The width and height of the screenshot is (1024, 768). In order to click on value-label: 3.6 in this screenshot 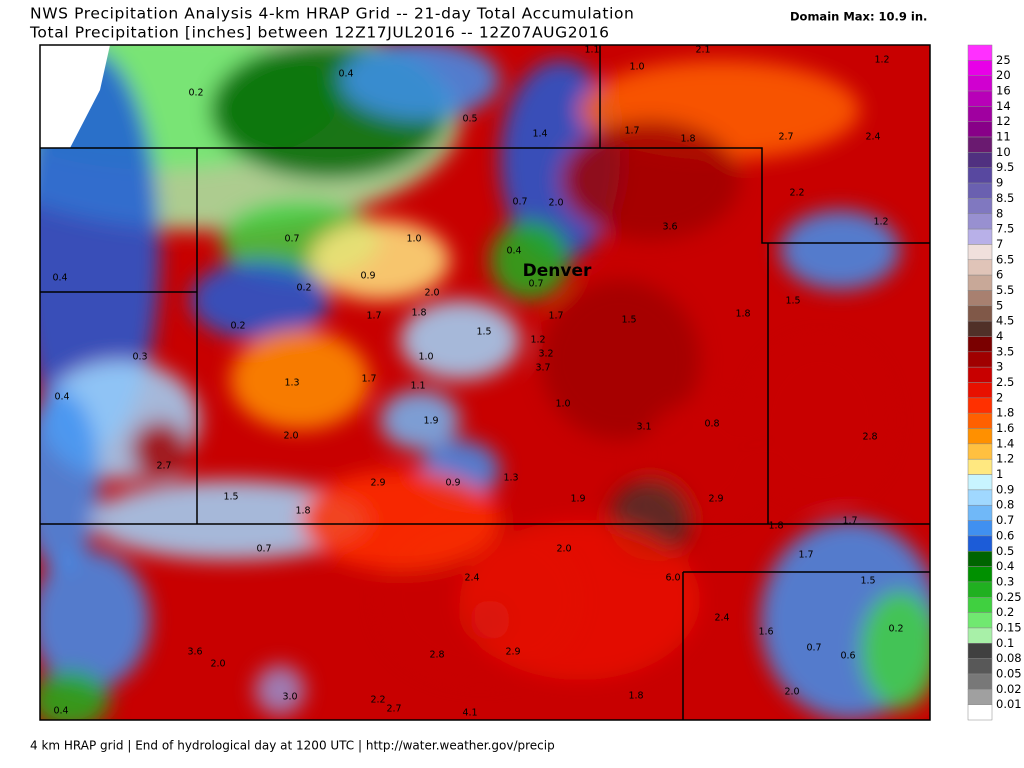, I will do `click(669, 227)`.